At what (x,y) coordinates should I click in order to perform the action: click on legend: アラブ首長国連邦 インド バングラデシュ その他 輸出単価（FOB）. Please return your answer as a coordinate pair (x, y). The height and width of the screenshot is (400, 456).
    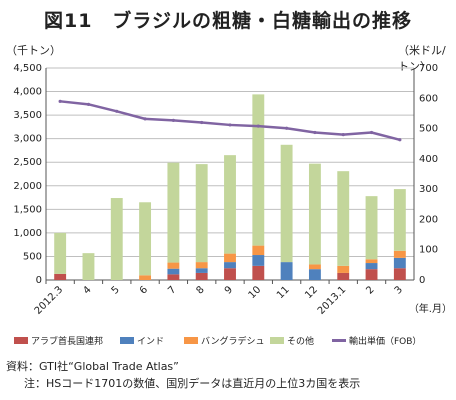
    Looking at the image, I should click on (228, 342).